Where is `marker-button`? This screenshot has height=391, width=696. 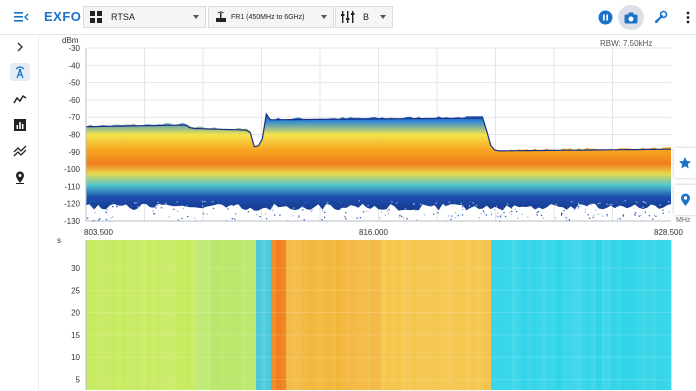
marker-button is located at coordinates (685, 200).